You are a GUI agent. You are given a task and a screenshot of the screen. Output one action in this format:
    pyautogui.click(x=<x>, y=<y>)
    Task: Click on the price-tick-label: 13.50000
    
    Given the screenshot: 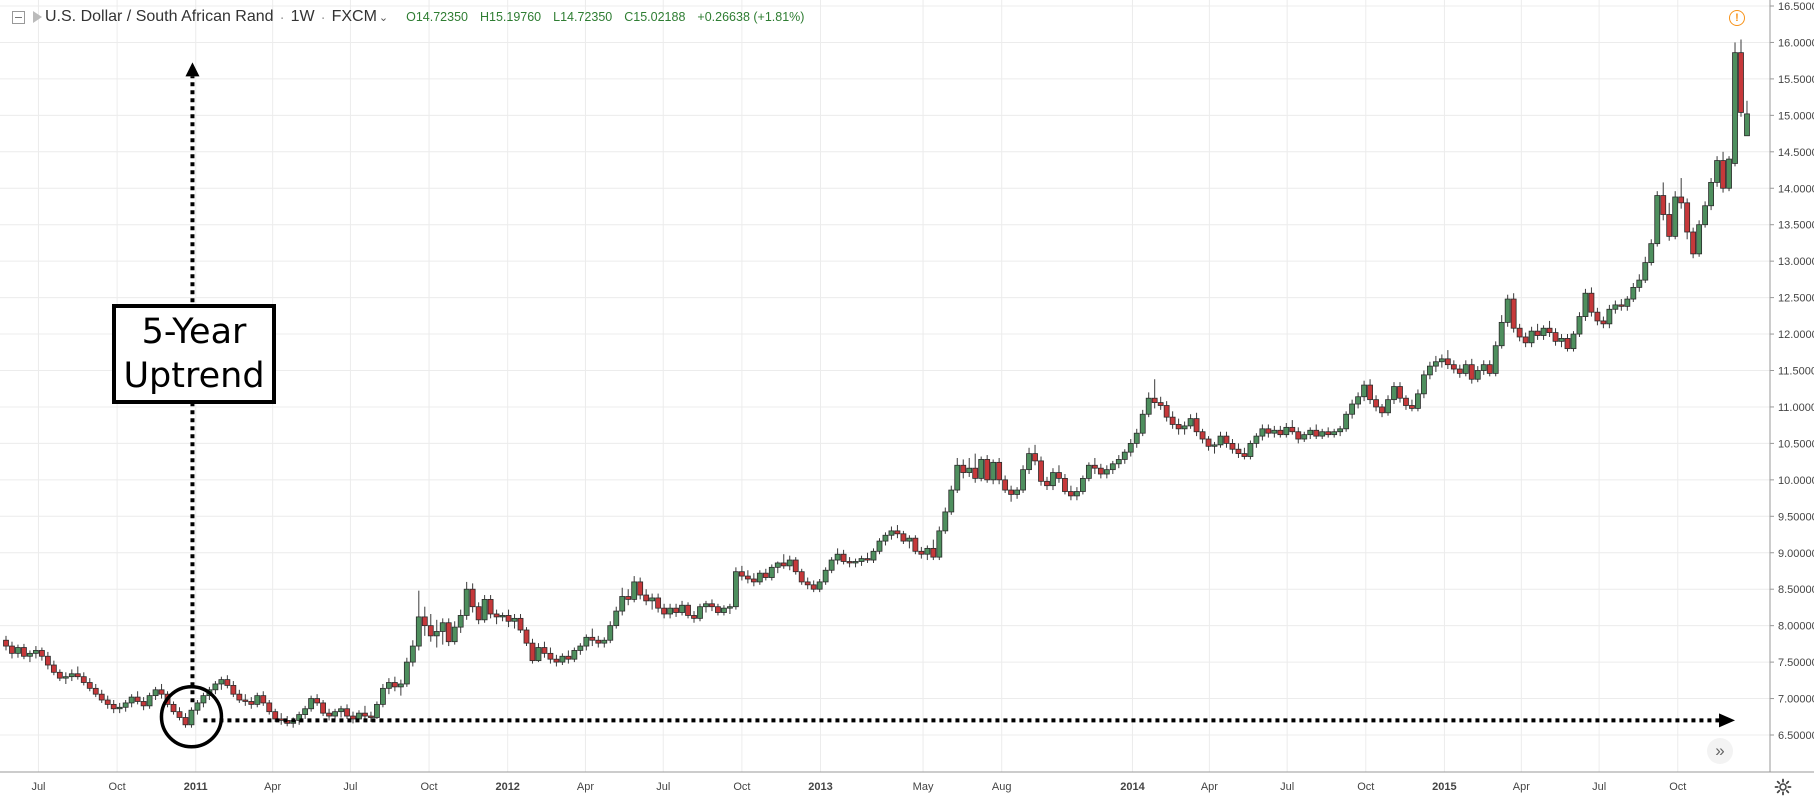 What is the action you would take?
    pyautogui.click(x=1796, y=226)
    